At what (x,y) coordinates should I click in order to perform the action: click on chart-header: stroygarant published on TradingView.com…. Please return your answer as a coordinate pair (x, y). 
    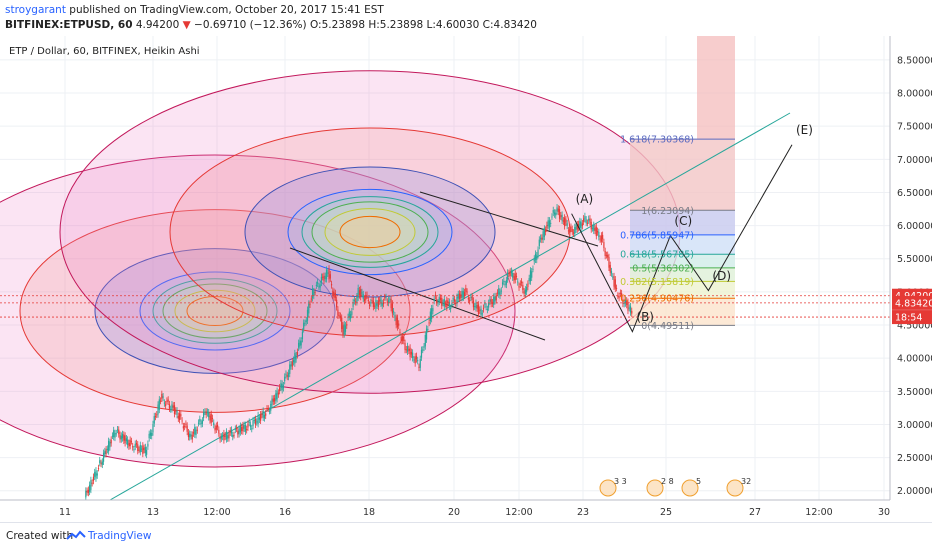
    Looking at the image, I should click on (466, 18).